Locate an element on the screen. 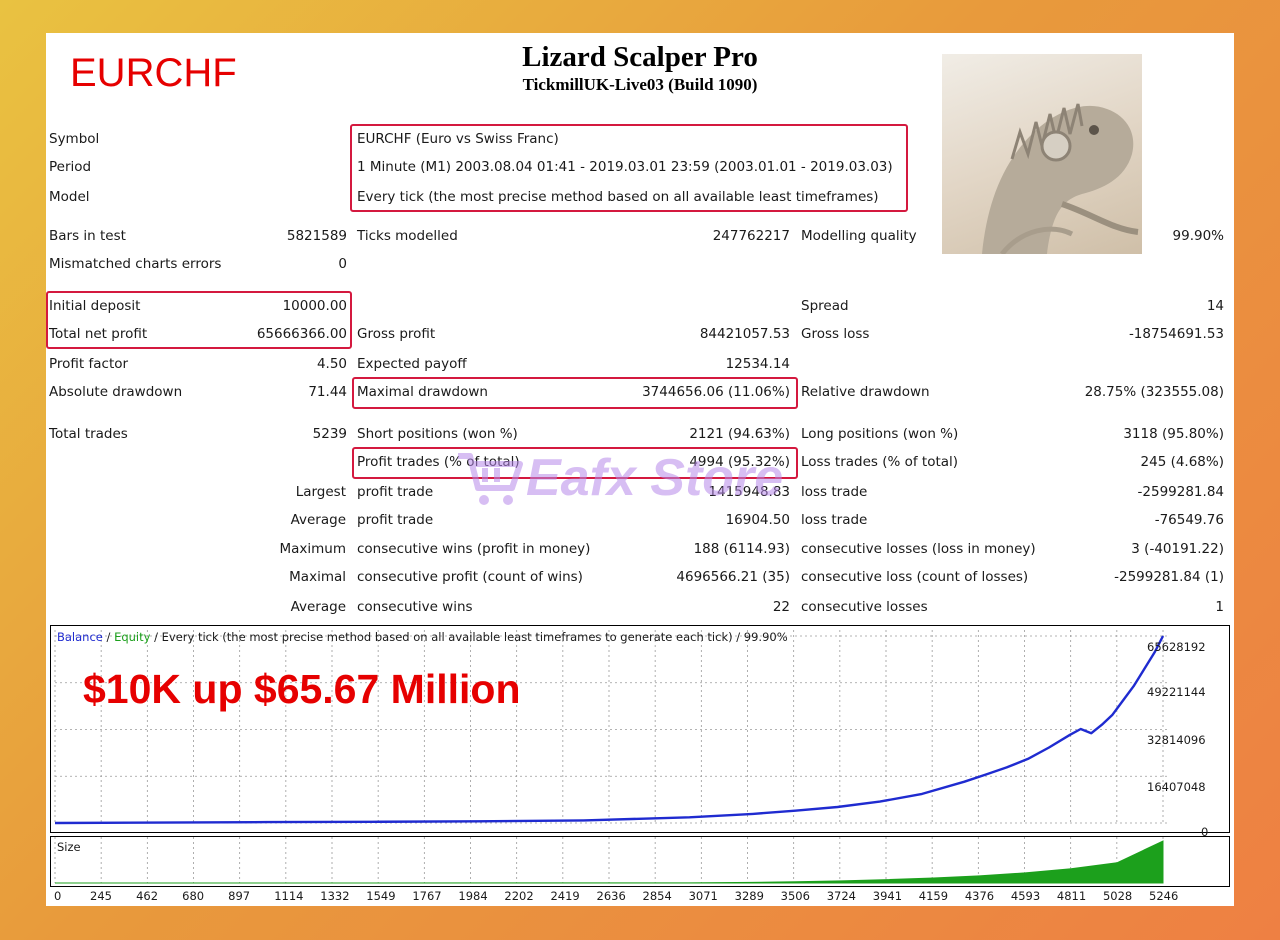 The height and width of the screenshot is (940, 1280). x-tick-label: 462 is located at coordinates (147, 896).